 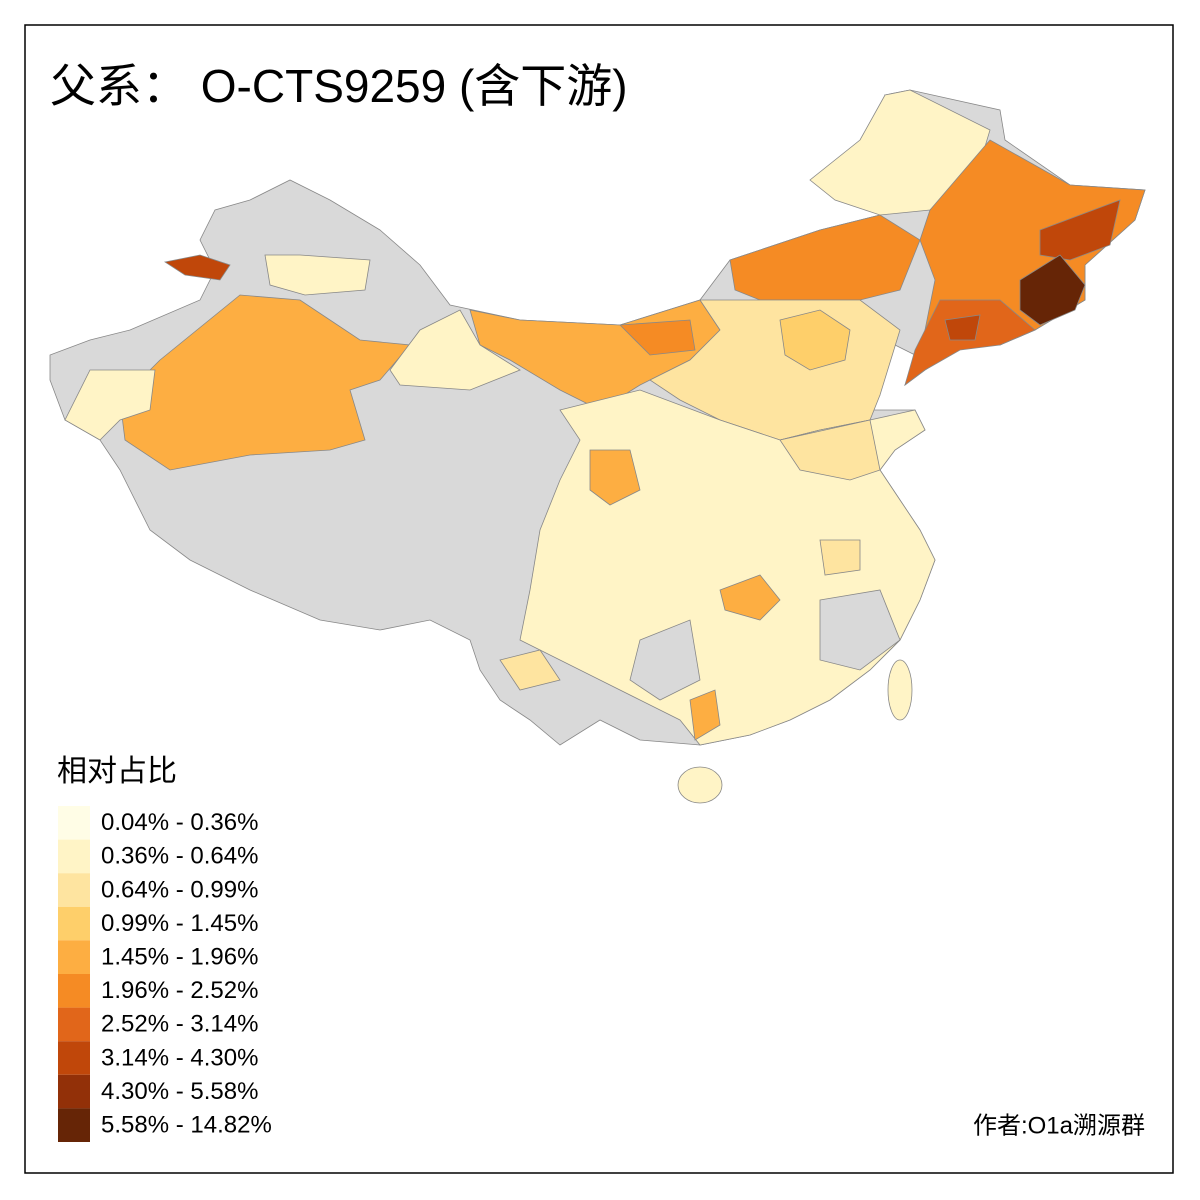 I want to click on legend-title: 相对占比, so click(x=117, y=771).